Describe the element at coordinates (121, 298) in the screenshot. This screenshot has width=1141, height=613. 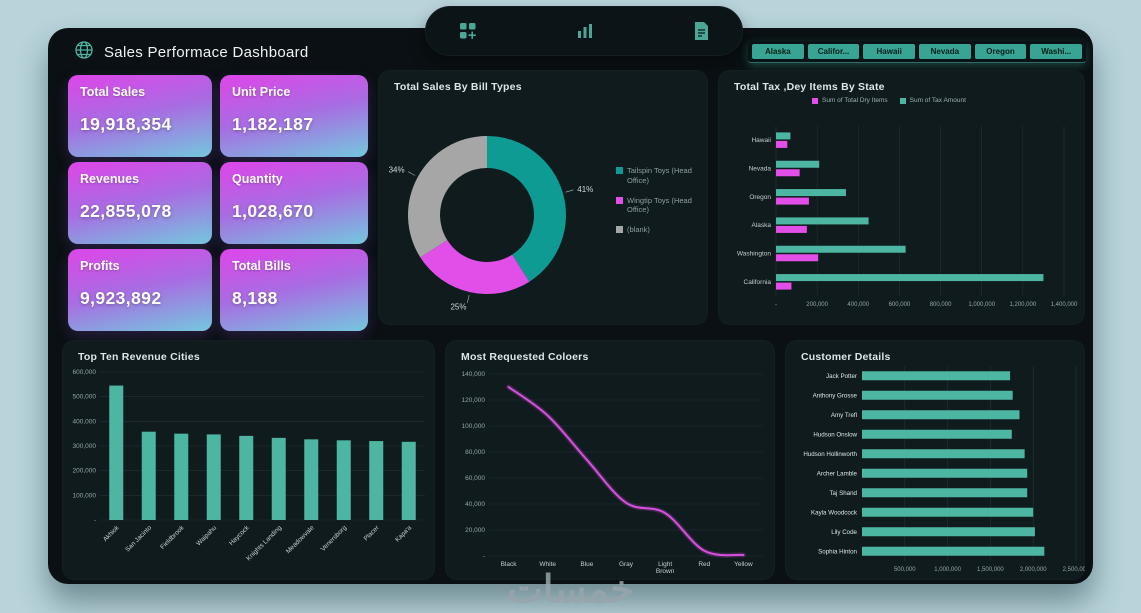
I see `kpi-value: 9,923,892` at that location.